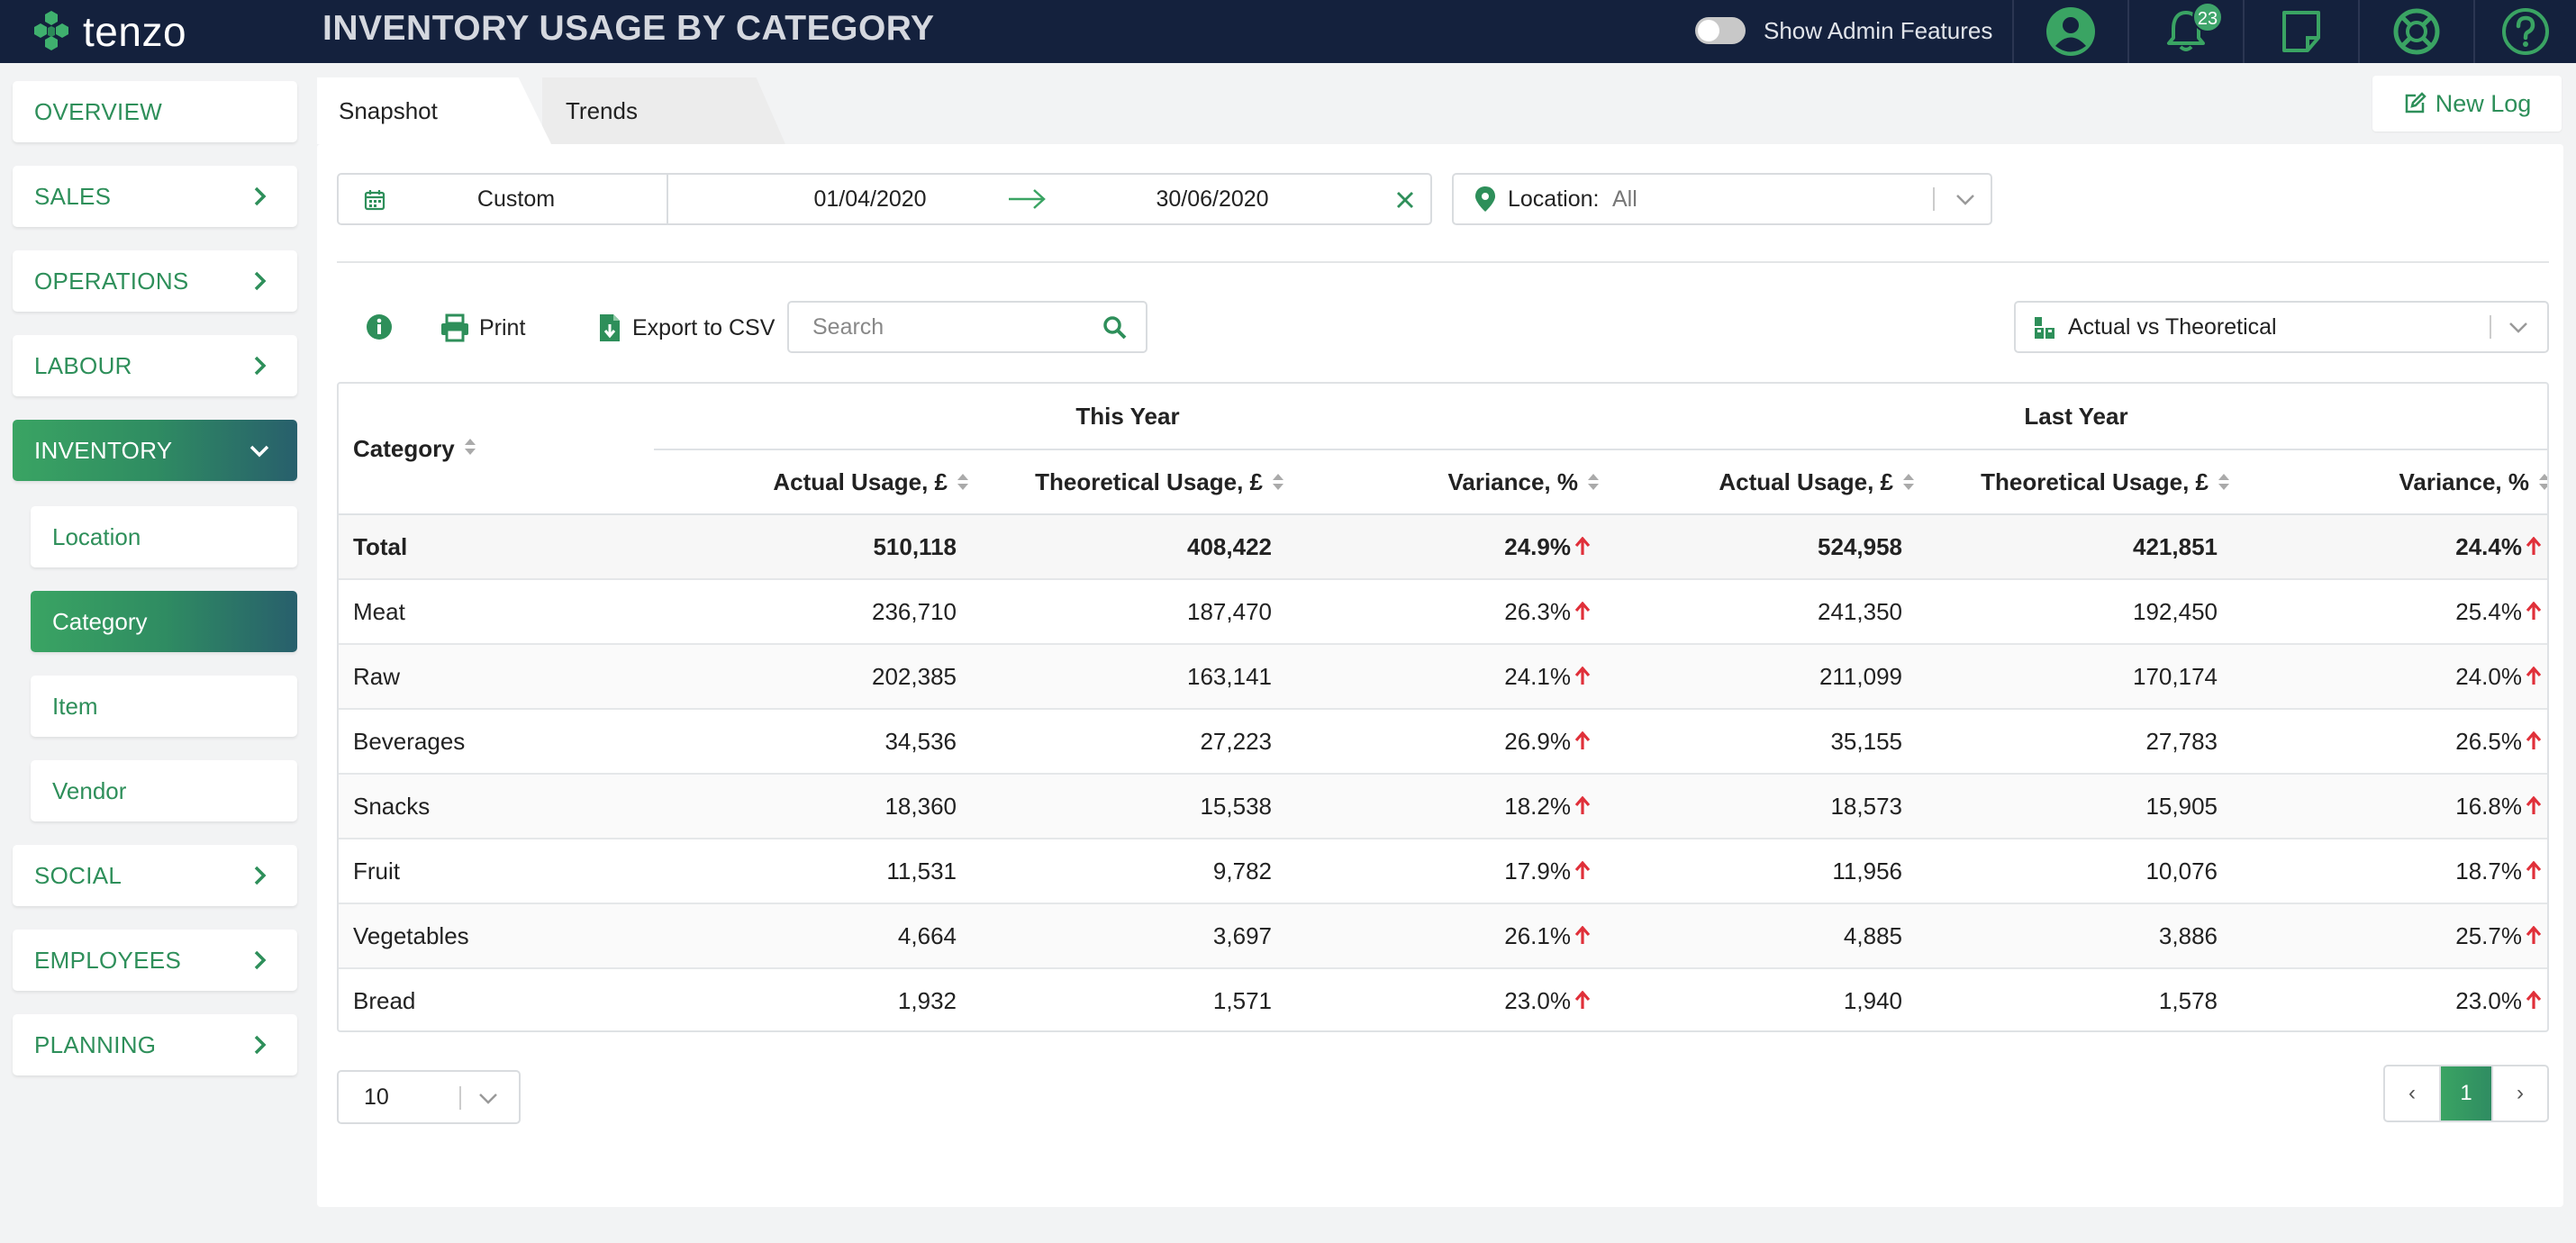 The image size is (2576, 1243). I want to click on value-cell: 11,531, so click(812, 871).